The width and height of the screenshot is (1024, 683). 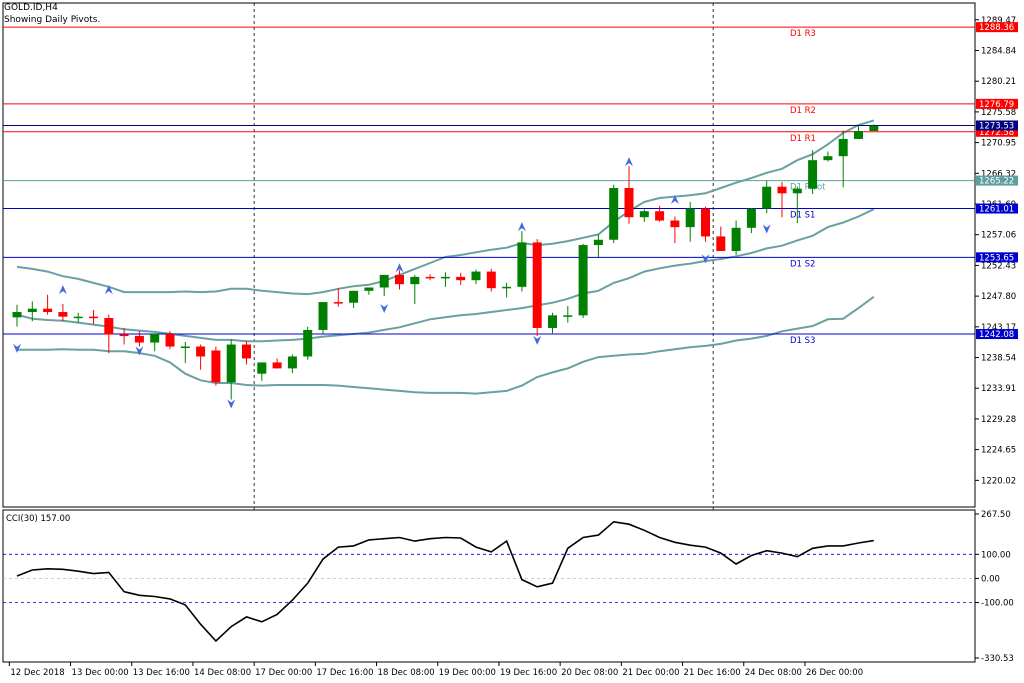 I want to click on price-tick-label: 1252.43, so click(x=998, y=266).